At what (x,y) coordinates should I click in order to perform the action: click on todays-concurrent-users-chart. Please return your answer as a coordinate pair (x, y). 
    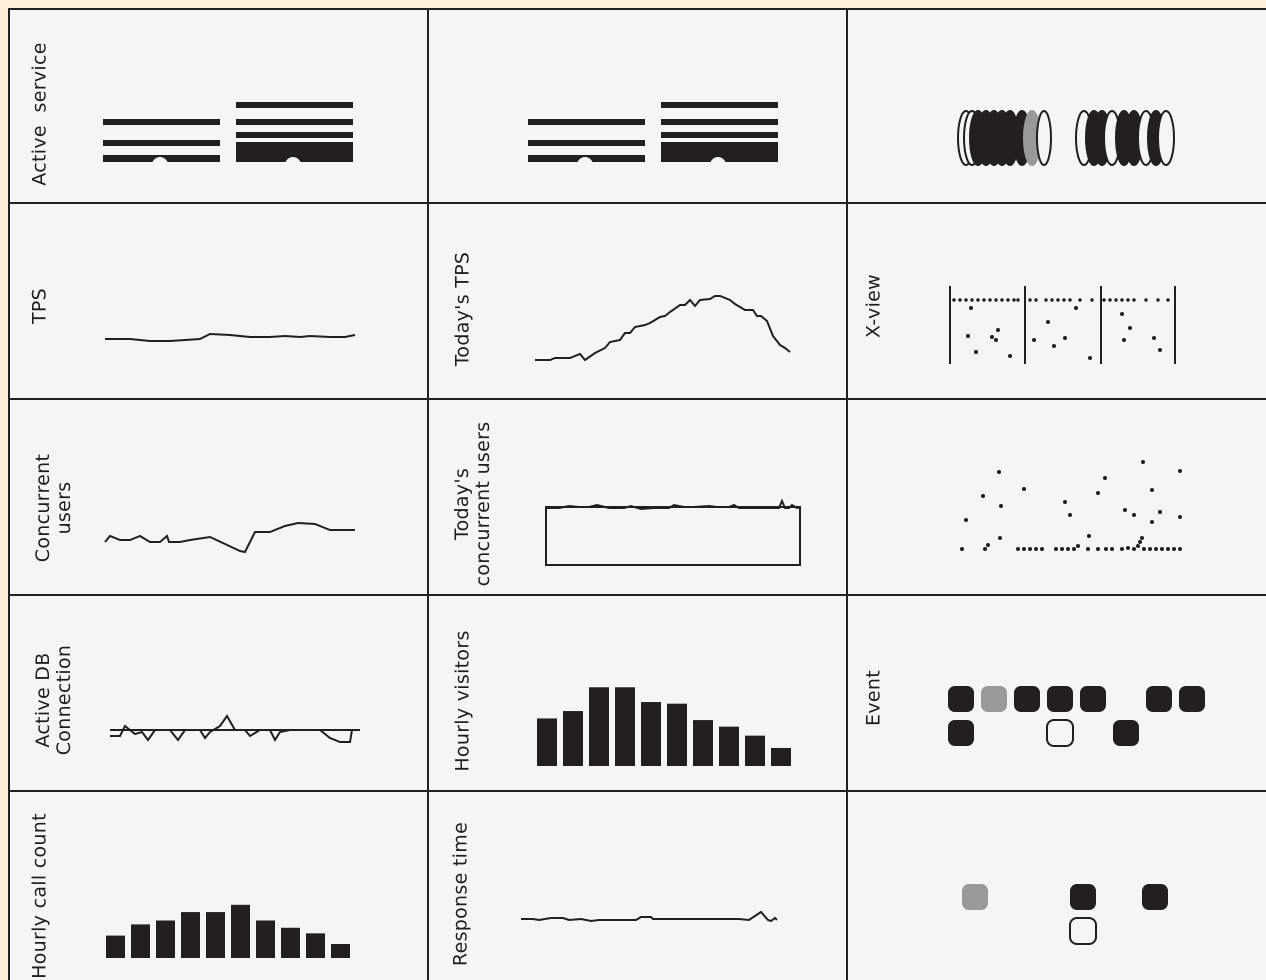
    Looking at the image, I should click on (673, 532).